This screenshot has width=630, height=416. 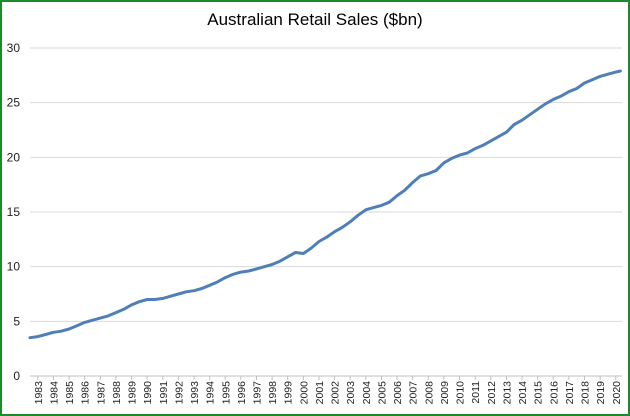 What do you see at coordinates (148, 393) in the screenshot?
I see `x-tick-label: 1990` at bounding box center [148, 393].